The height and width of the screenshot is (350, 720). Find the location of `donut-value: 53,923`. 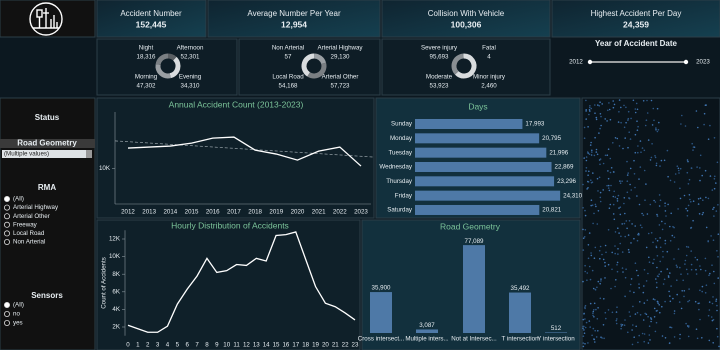

donut-value: 53,923 is located at coordinates (439, 86).